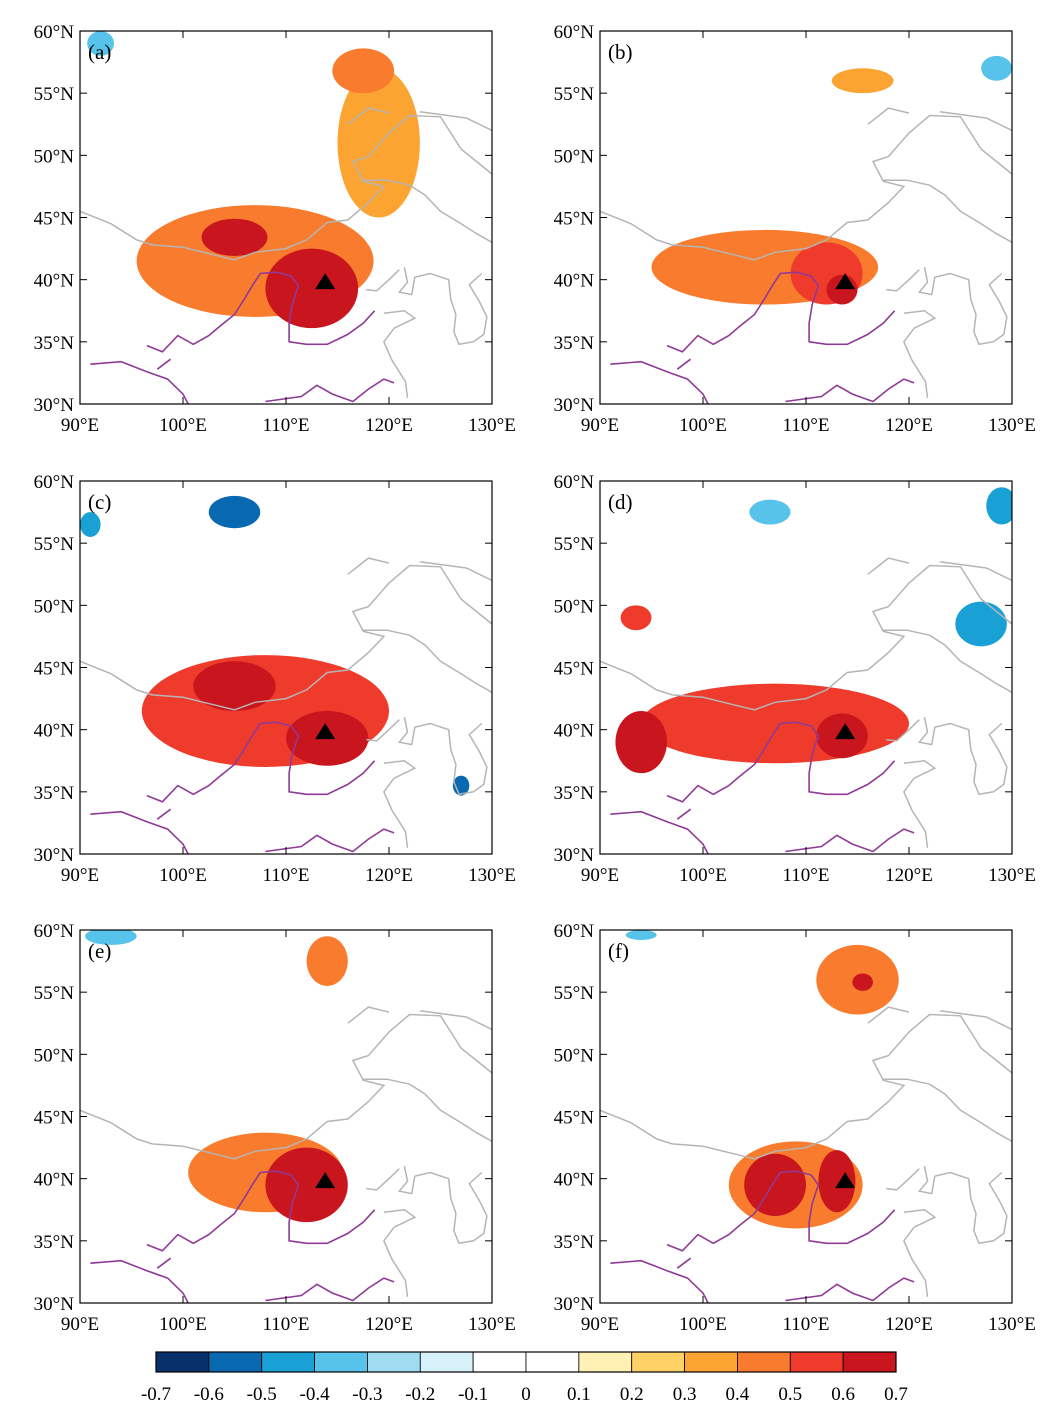 The height and width of the screenshot is (1421, 1056). Describe the element at coordinates (703, 425) in the screenshot. I see `x-tick-label: 100°E` at that location.